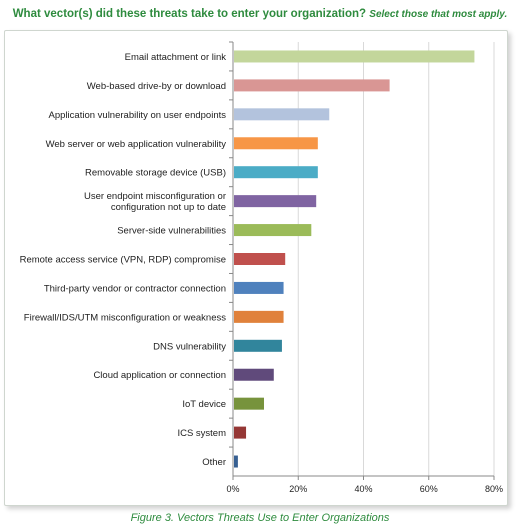  What do you see at coordinates (214, 462) in the screenshot?
I see `category-label: Other` at bounding box center [214, 462].